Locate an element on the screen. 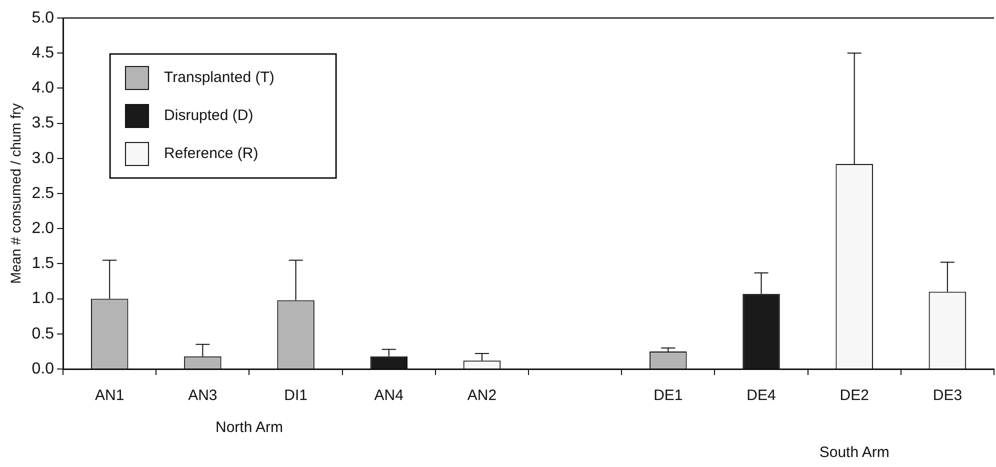  y-tick-label: 4.5 is located at coordinates (43, 53).